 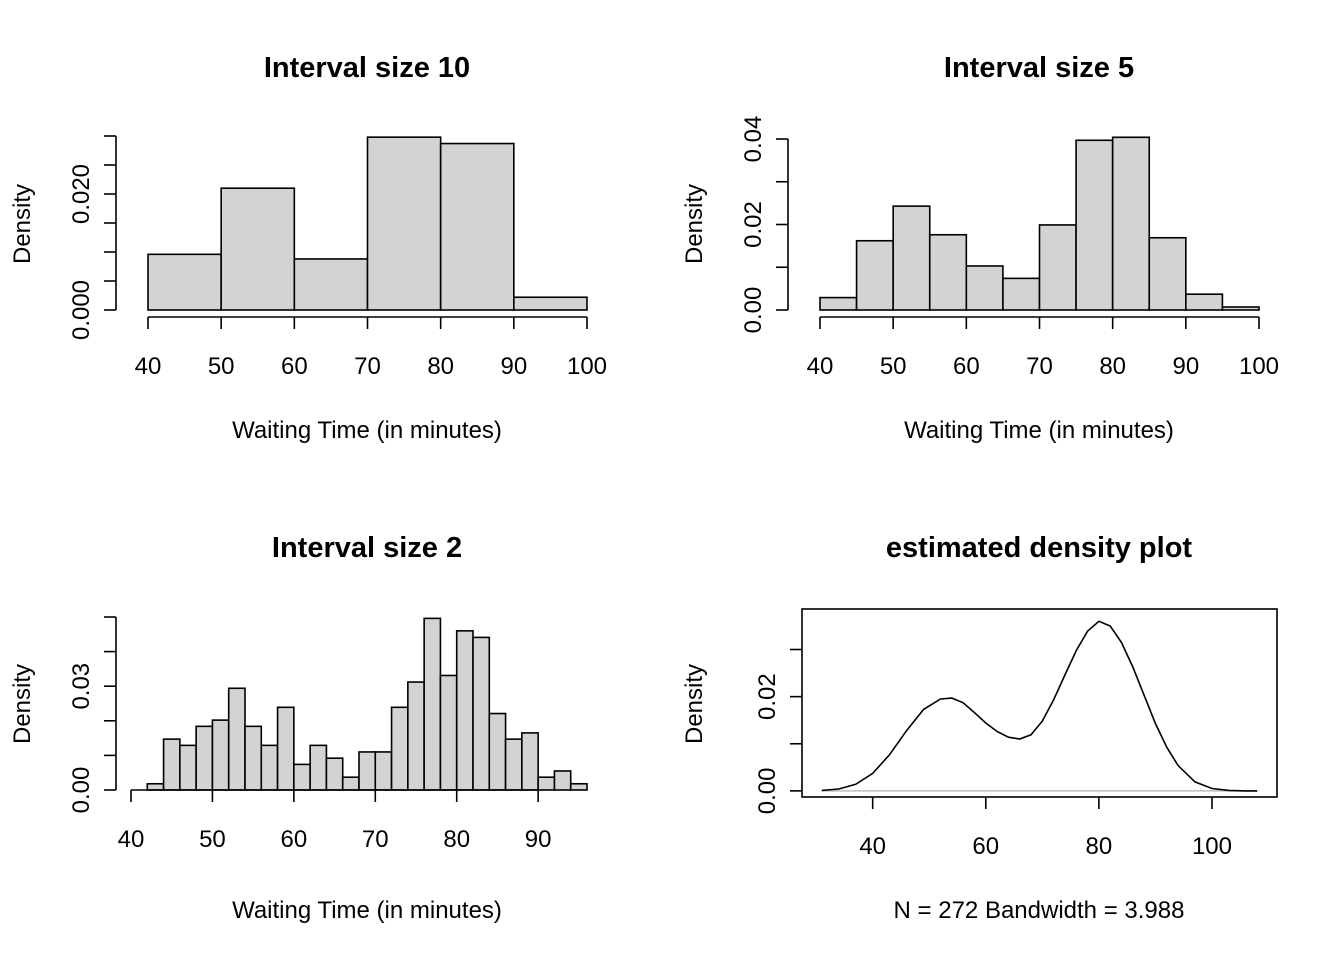 I want to click on x-axis: 40 60 80 100, so click(x=1045, y=828).